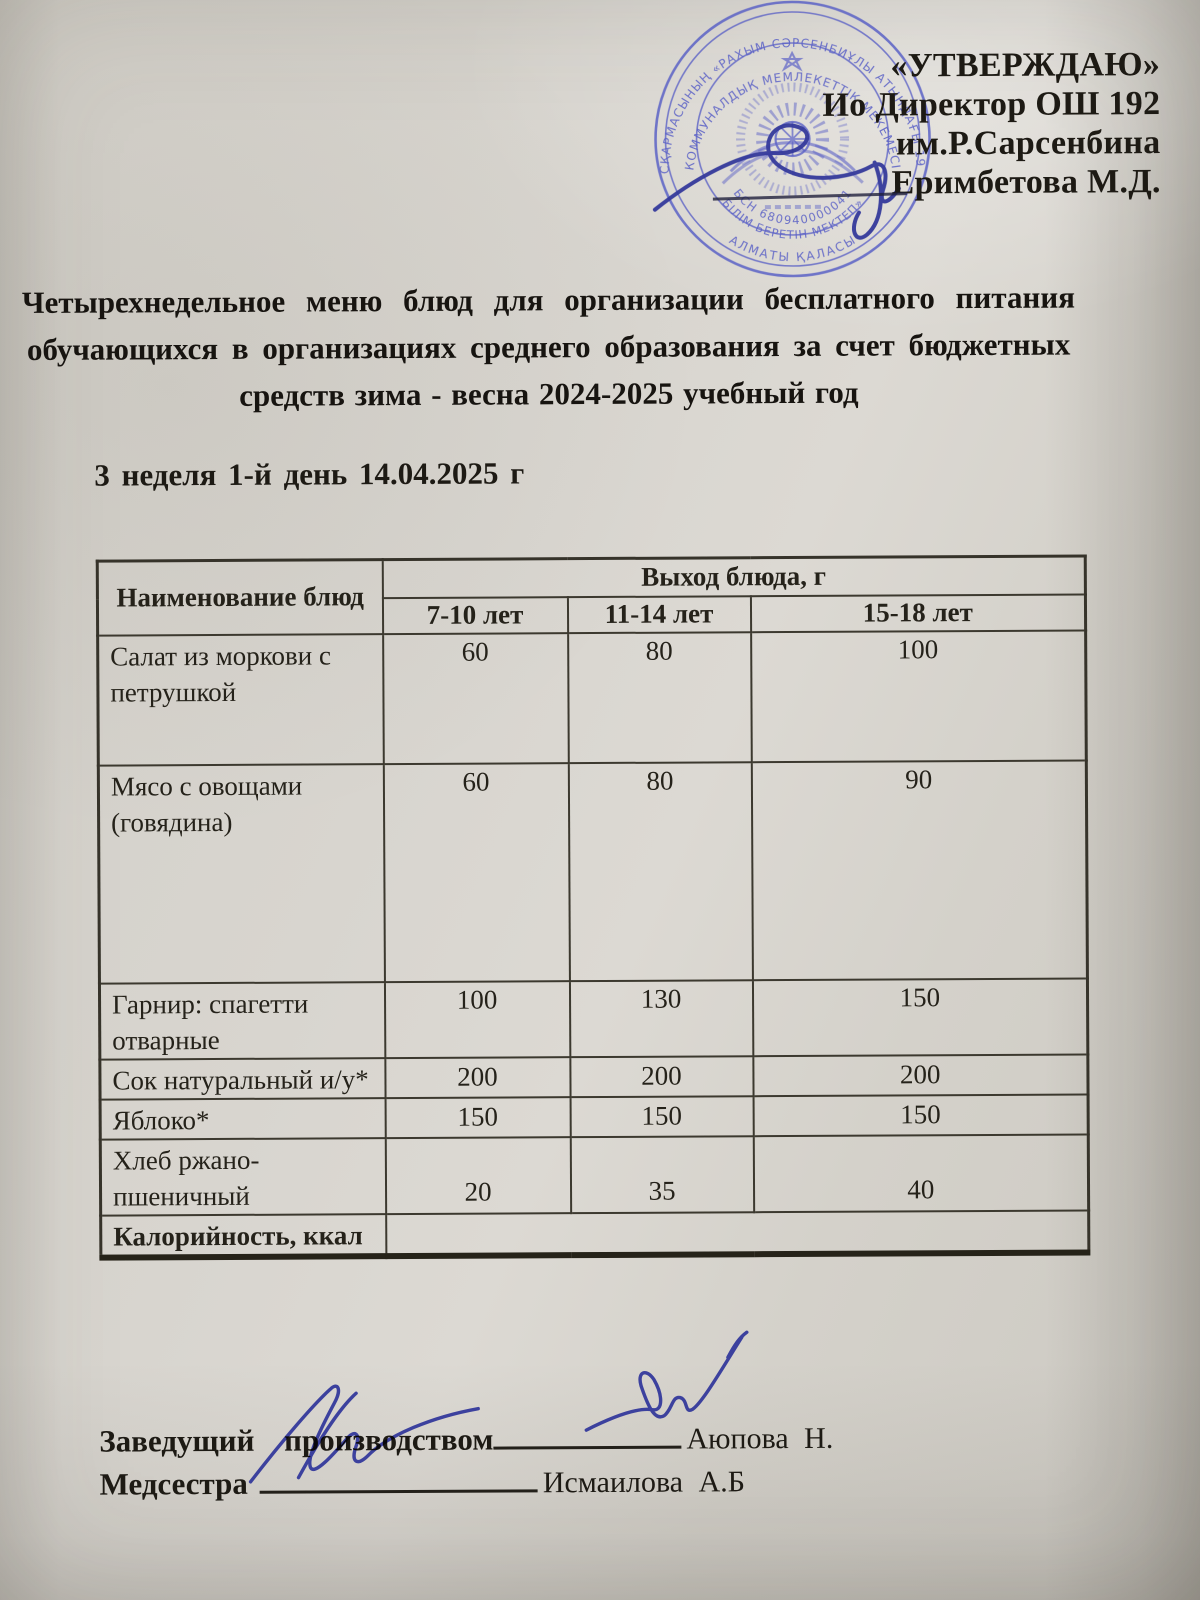 This screenshot has width=1200, height=1600. Describe the element at coordinates (734, 576) in the screenshot. I see `yield-group-header: Выход блюда, г` at that location.